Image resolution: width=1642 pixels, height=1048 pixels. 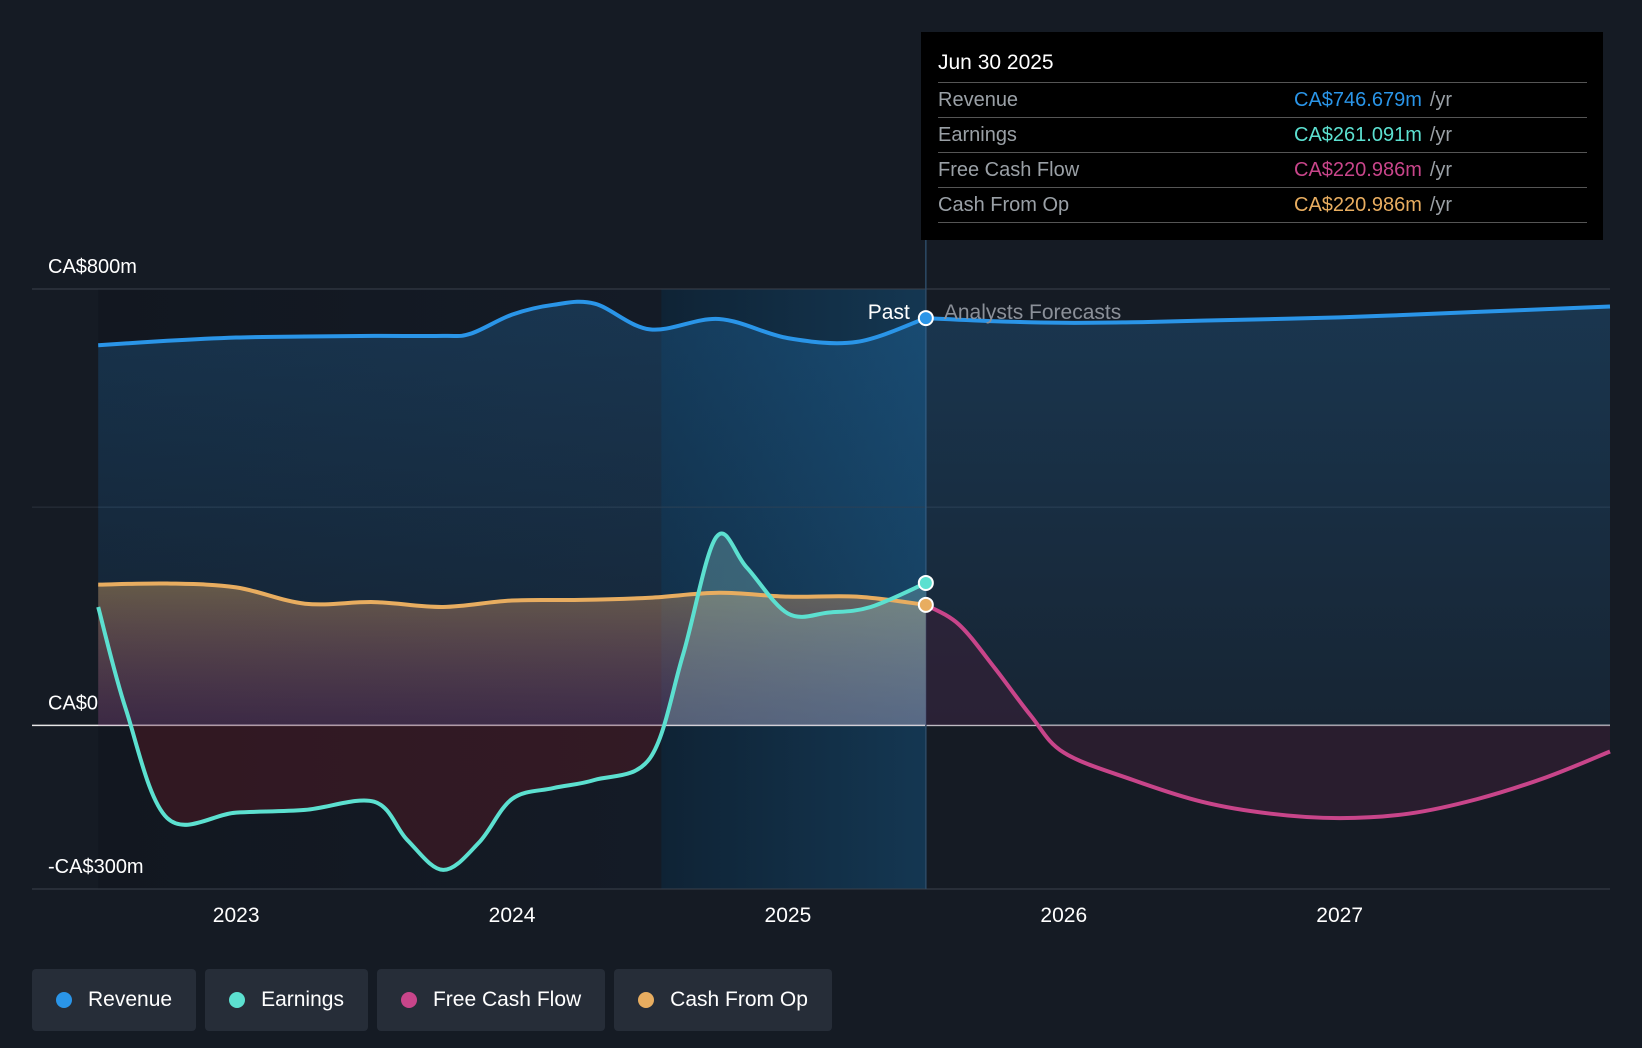 I want to click on tooltip-label: Cash From Op, so click(x=1004, y=204).